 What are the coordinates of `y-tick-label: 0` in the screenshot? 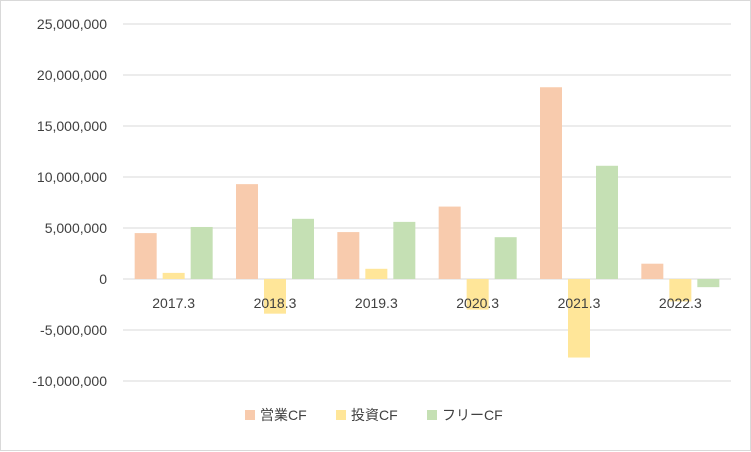 It's located at (103, 279).